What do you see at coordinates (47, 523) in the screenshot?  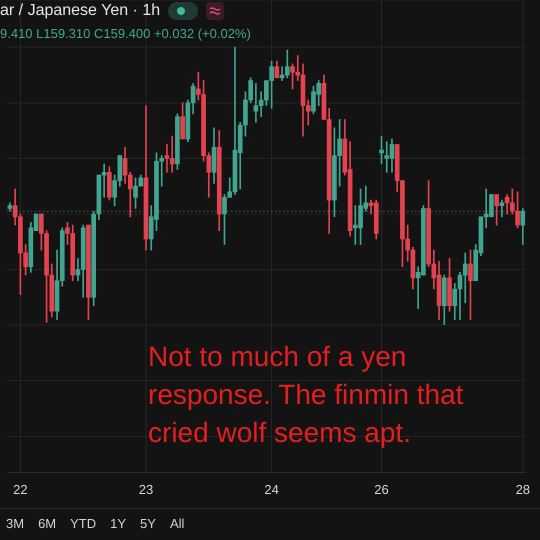 I see `text: 6M` at bounding box center [47, 523].